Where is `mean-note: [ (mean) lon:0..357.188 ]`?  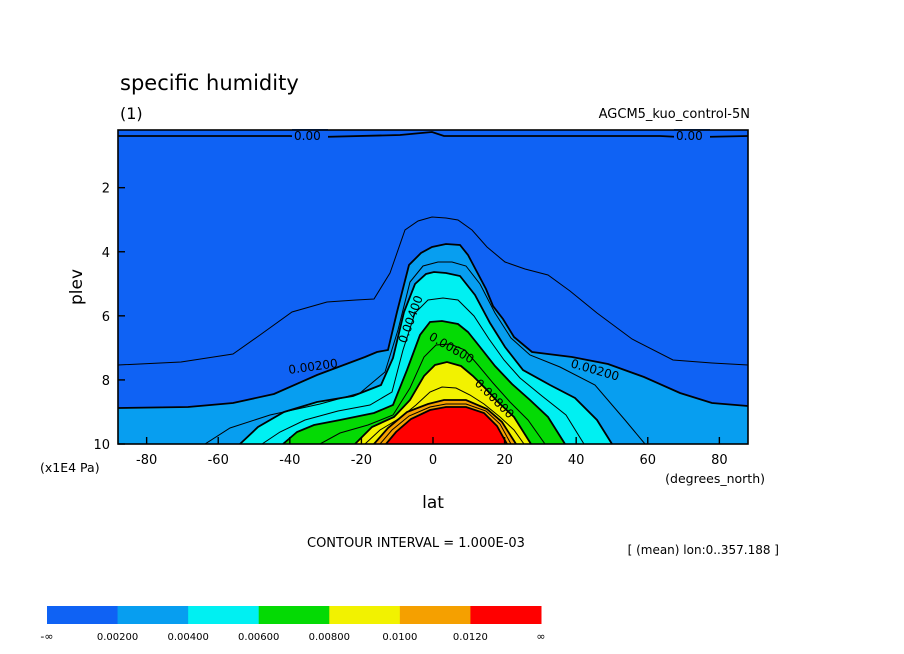
mean-note: [ (mean) lon:0..357.188 ] is located at coordinates (703, 550).